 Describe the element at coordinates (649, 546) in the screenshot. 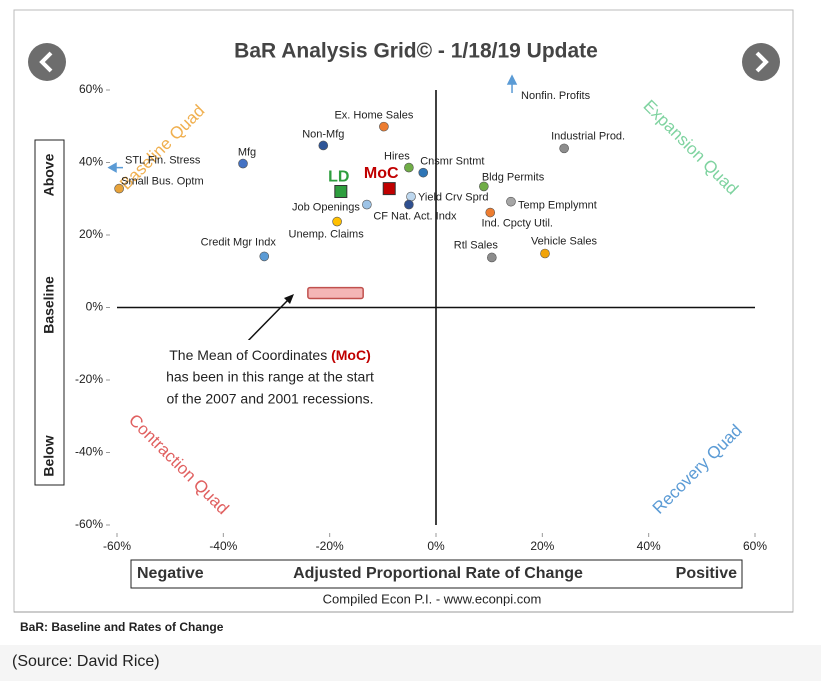

I see `x-tick-label: 40%` at that location.